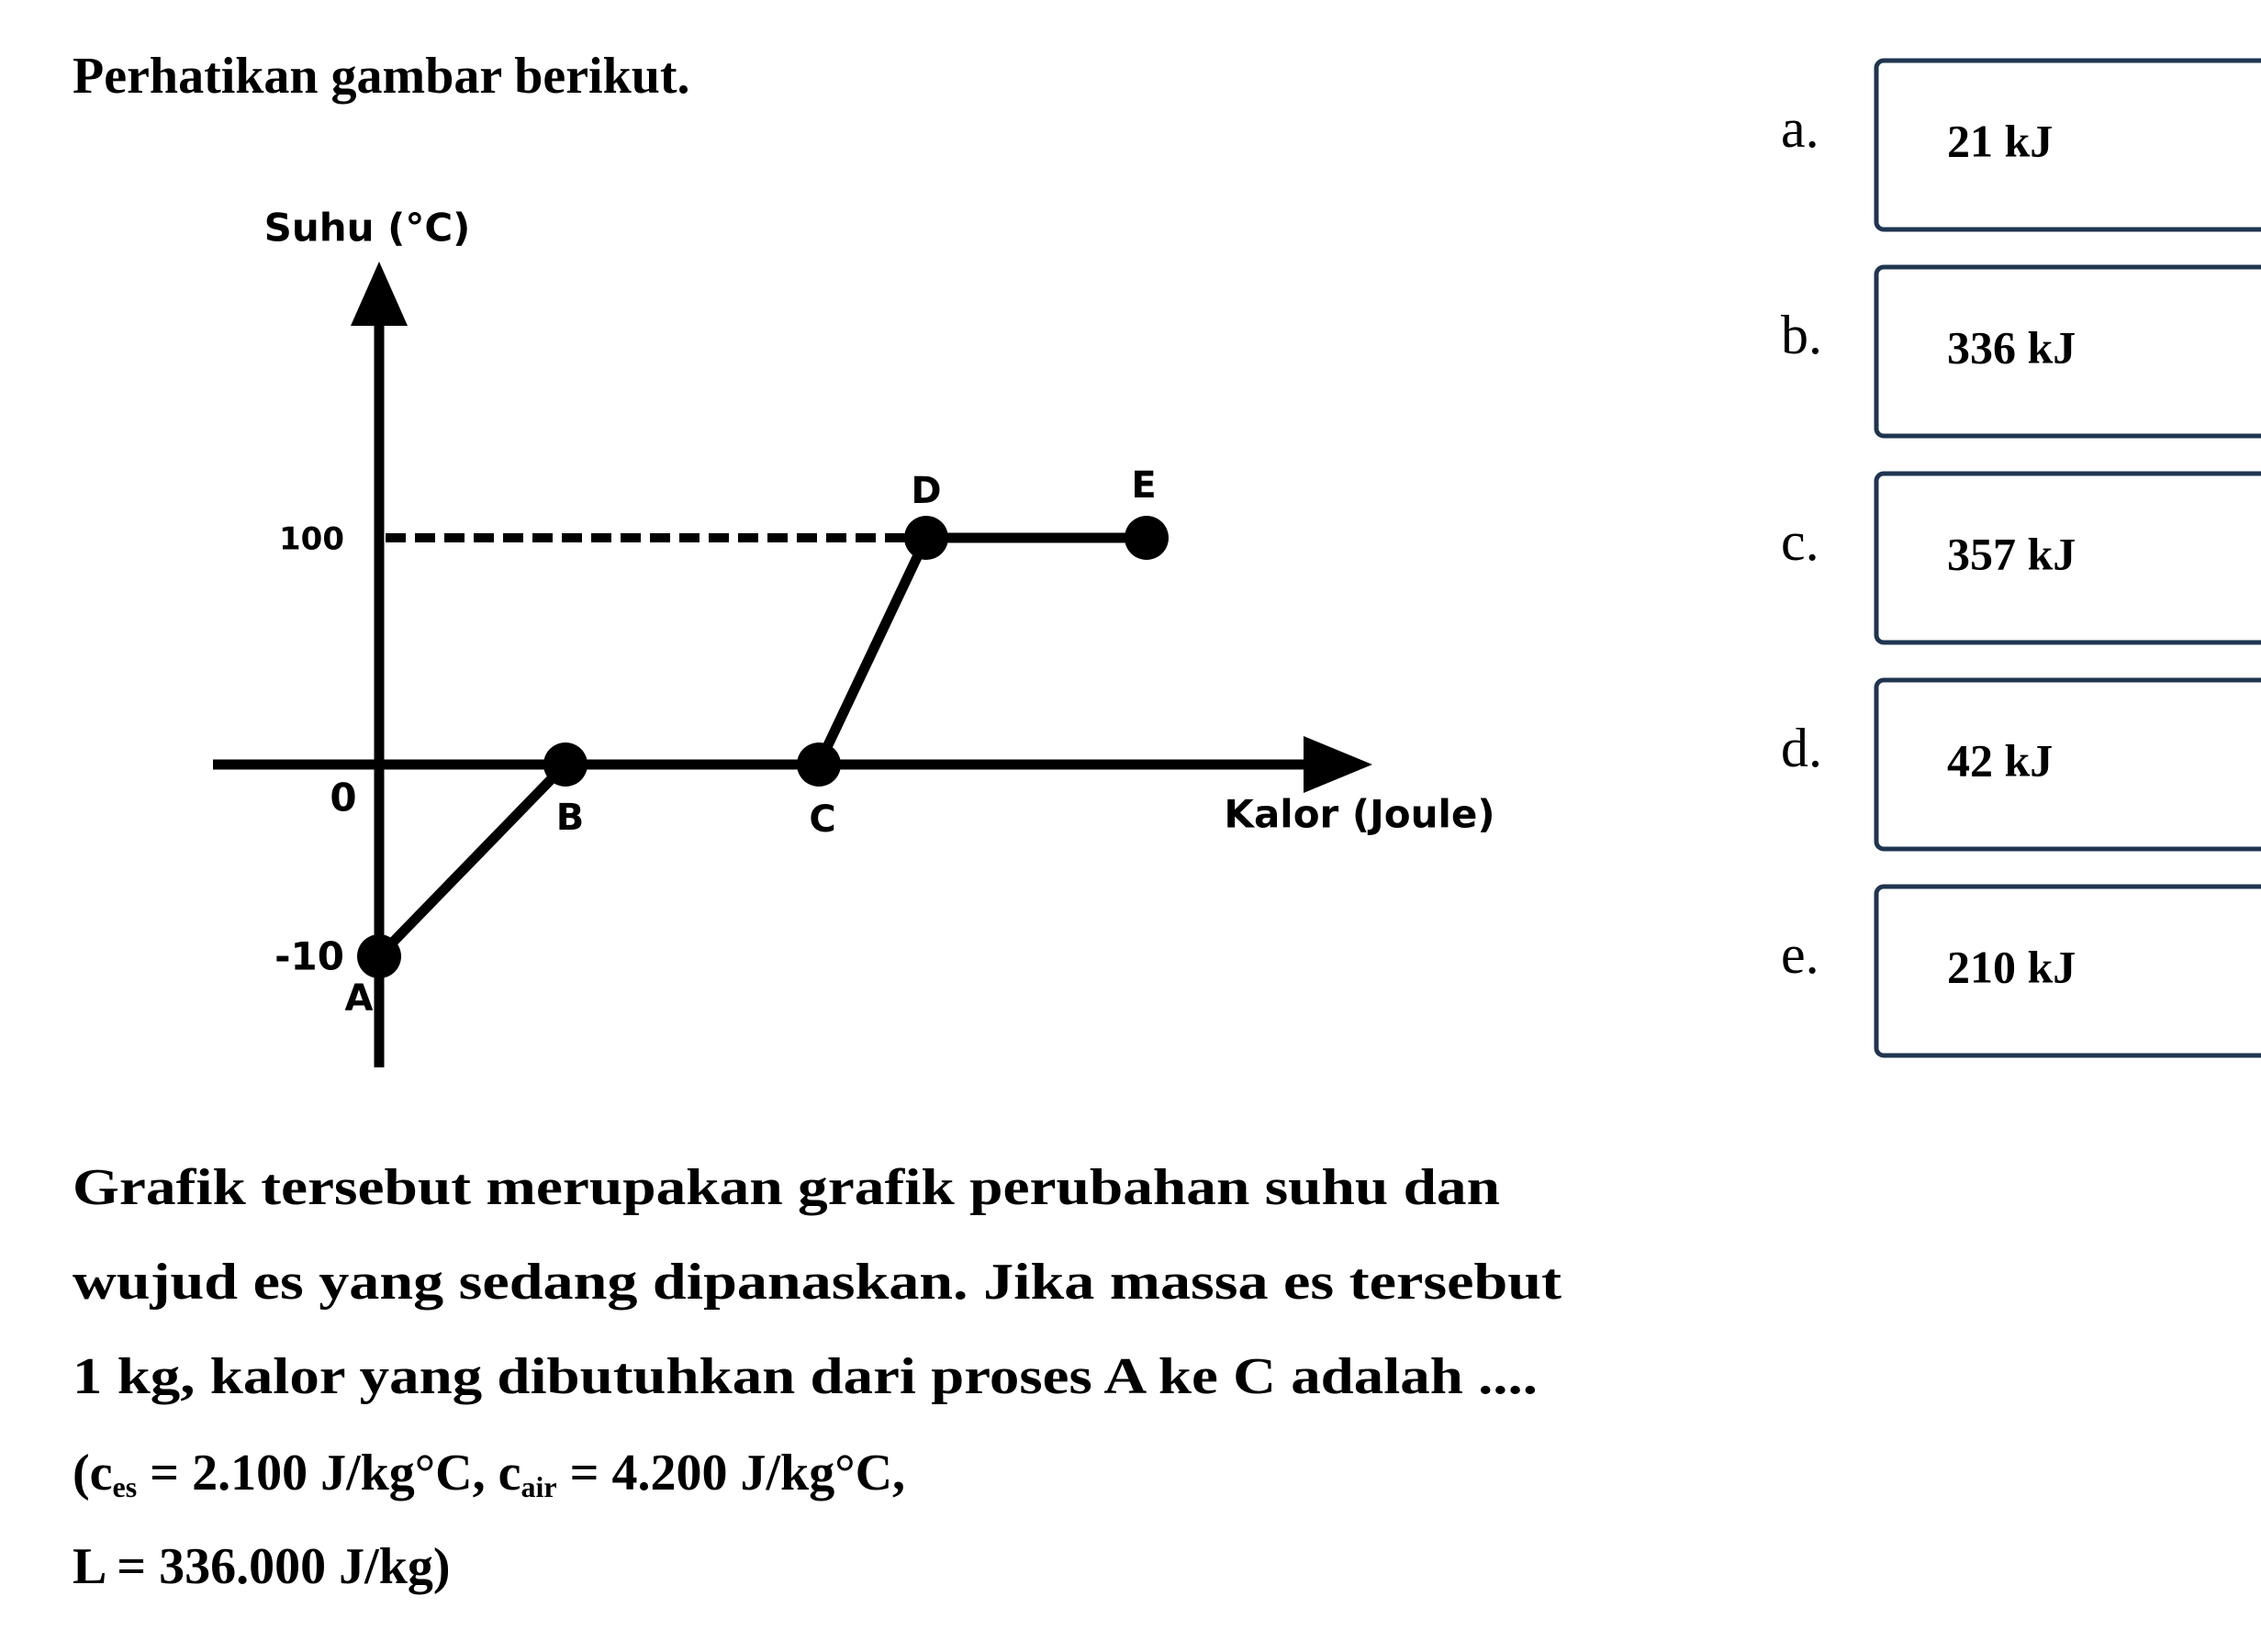  I want to click on tick-label: 0, so click(343, 798).